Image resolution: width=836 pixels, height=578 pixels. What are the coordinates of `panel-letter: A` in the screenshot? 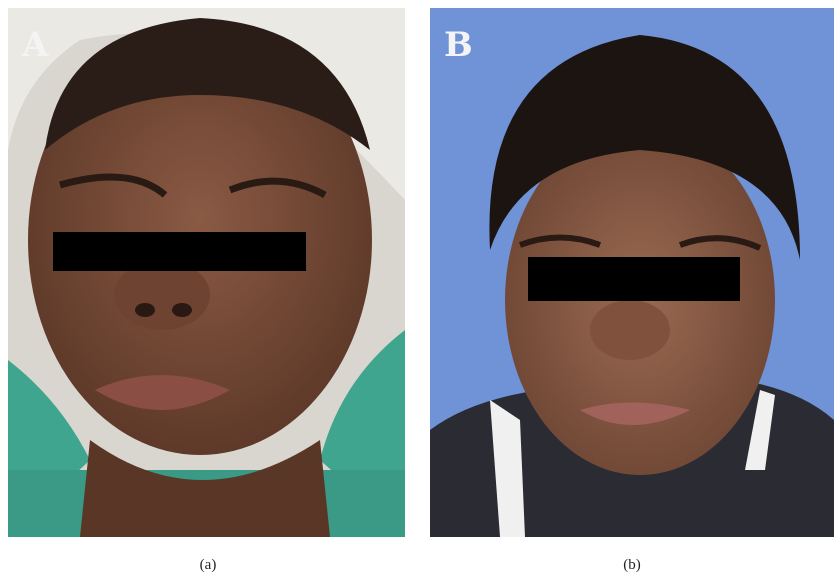 It's located at (35, 45).